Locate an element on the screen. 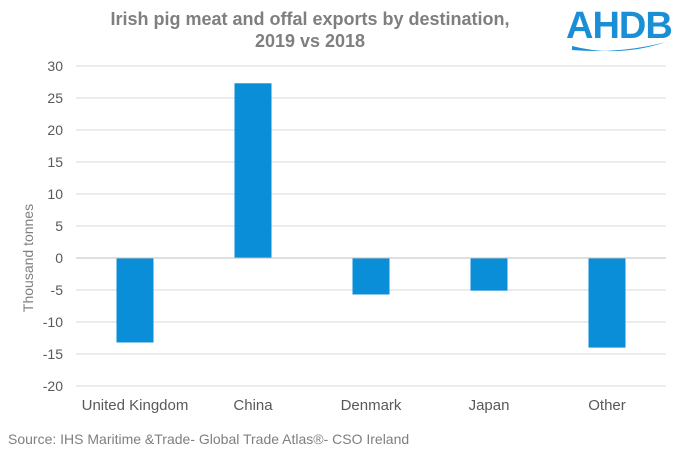 The image size is (680, 454). logo-text: AHDB is located at coordinates (619, 26).